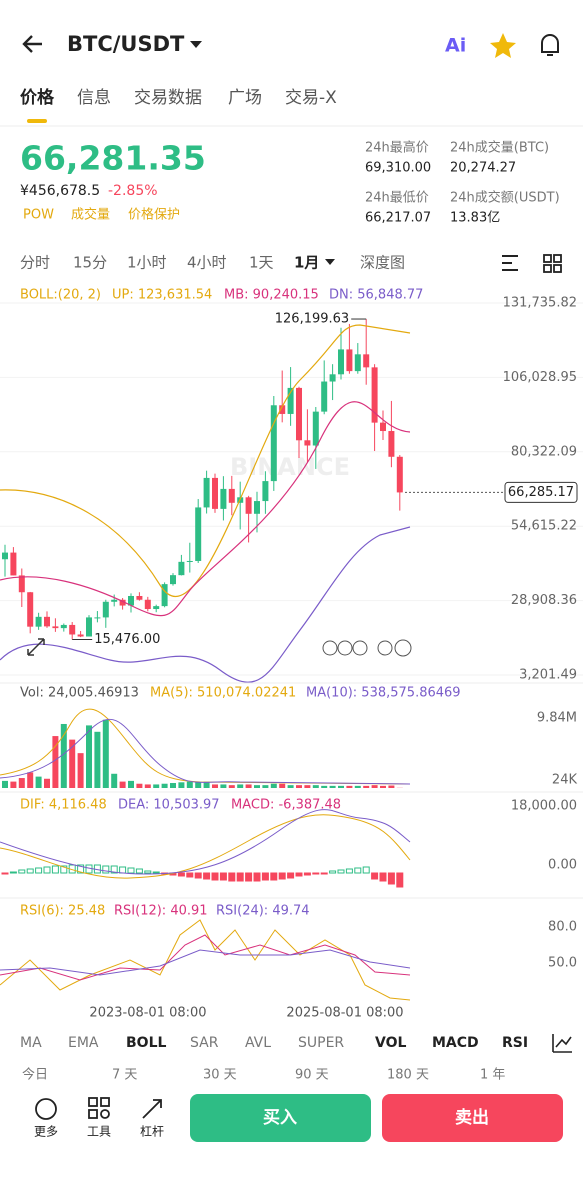  Describe the element at coordinates (32, 44) in the screenshot. I see `back-button` at that location.